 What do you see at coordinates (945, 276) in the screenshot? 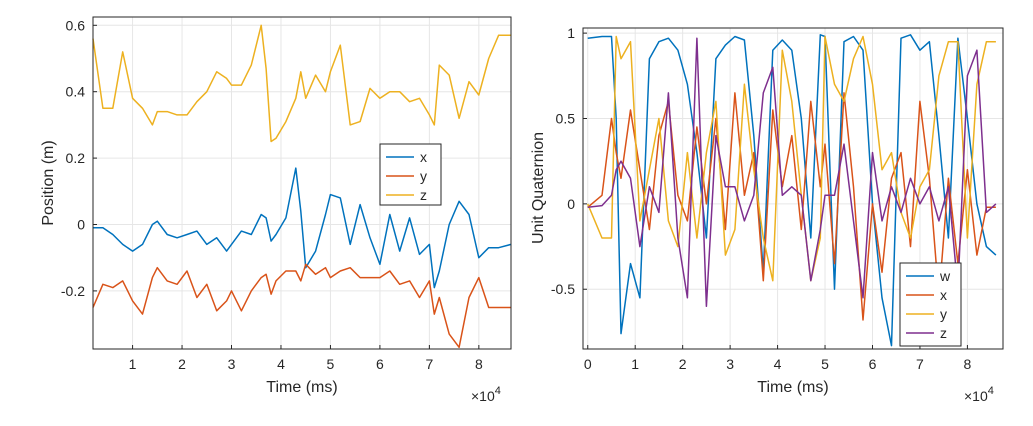
I see `quaternion-legend-label-w: w` at bounding box center [945, 276].